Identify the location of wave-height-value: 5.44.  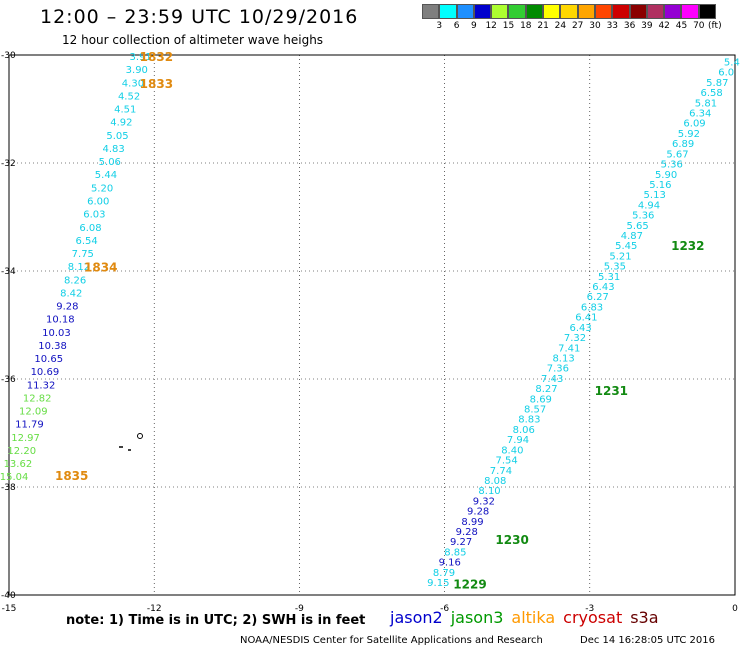
(106, 175).